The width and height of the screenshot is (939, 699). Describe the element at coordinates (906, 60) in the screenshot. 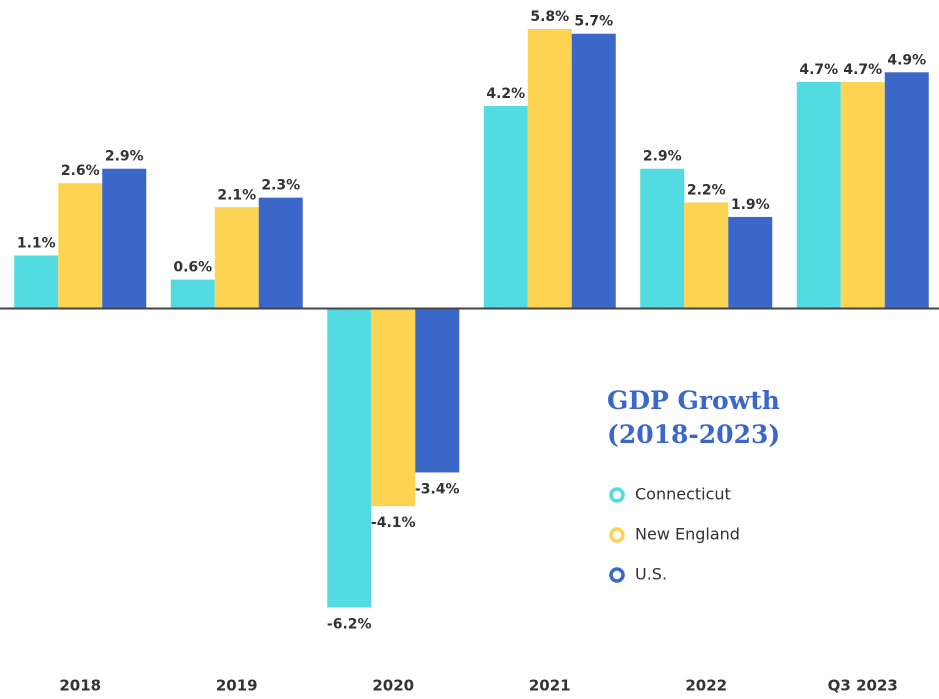

I see `value-label: 4.9%` at that location.